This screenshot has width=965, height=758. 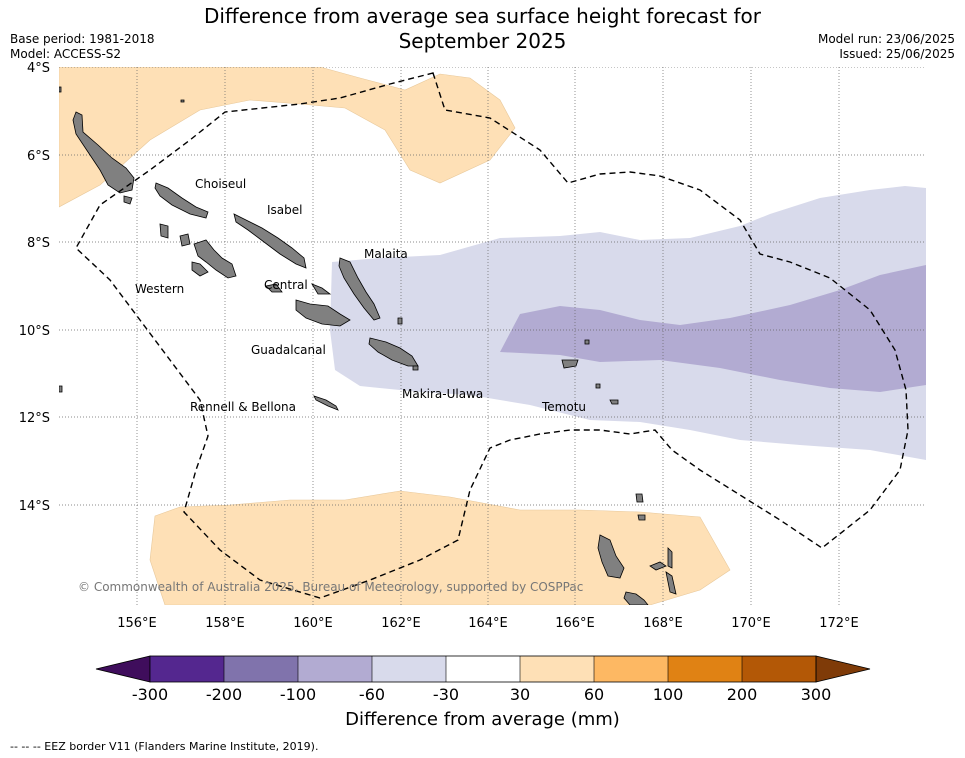 I want to click on lon-label: 168°E, so click(x=663, y=623).